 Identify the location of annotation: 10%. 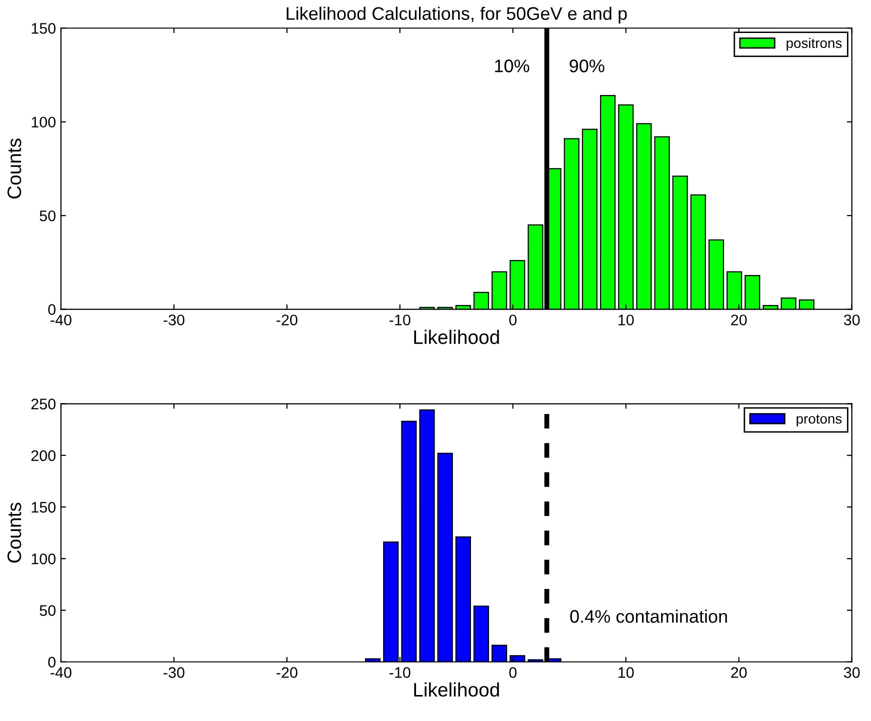
(512, 66).